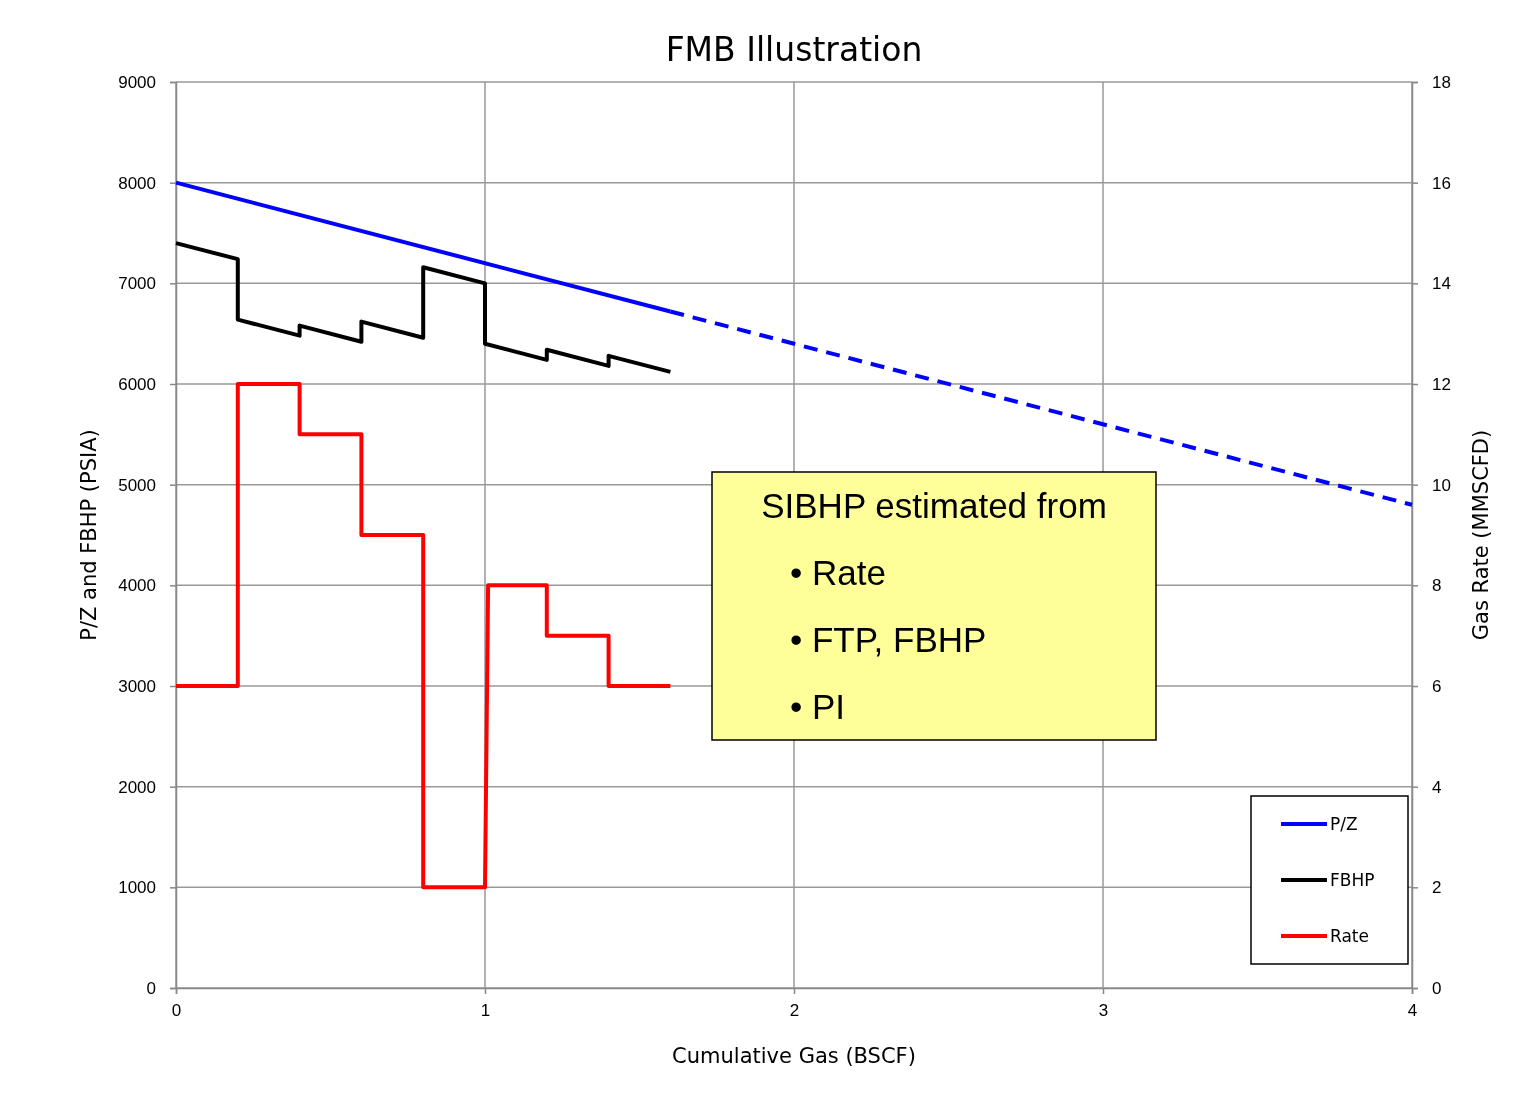 The height and width of the screenshot is (1113, 1531). What do you see at coordinates (137, 82) in the screenshot?
I see `y-tick-label: 9000` at bounding box center [137, 82].